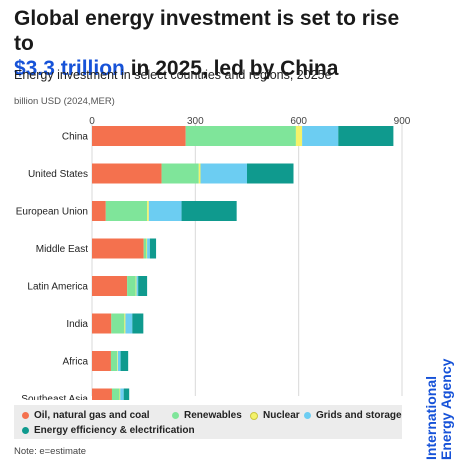  I want to click on title-highlight: $3.3 trillion, so click(69, 68).